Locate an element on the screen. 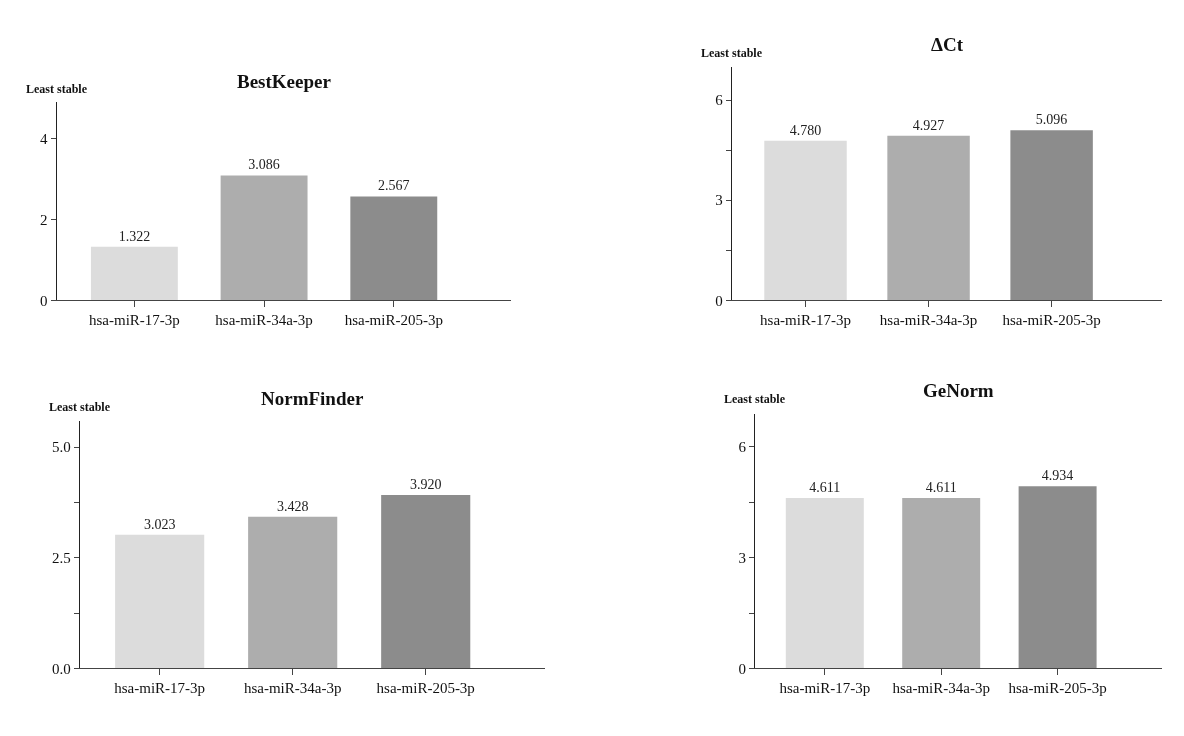 This screenshot has height=736, width=1184. data-label: 1.322 is located at coordinates (134, 236).